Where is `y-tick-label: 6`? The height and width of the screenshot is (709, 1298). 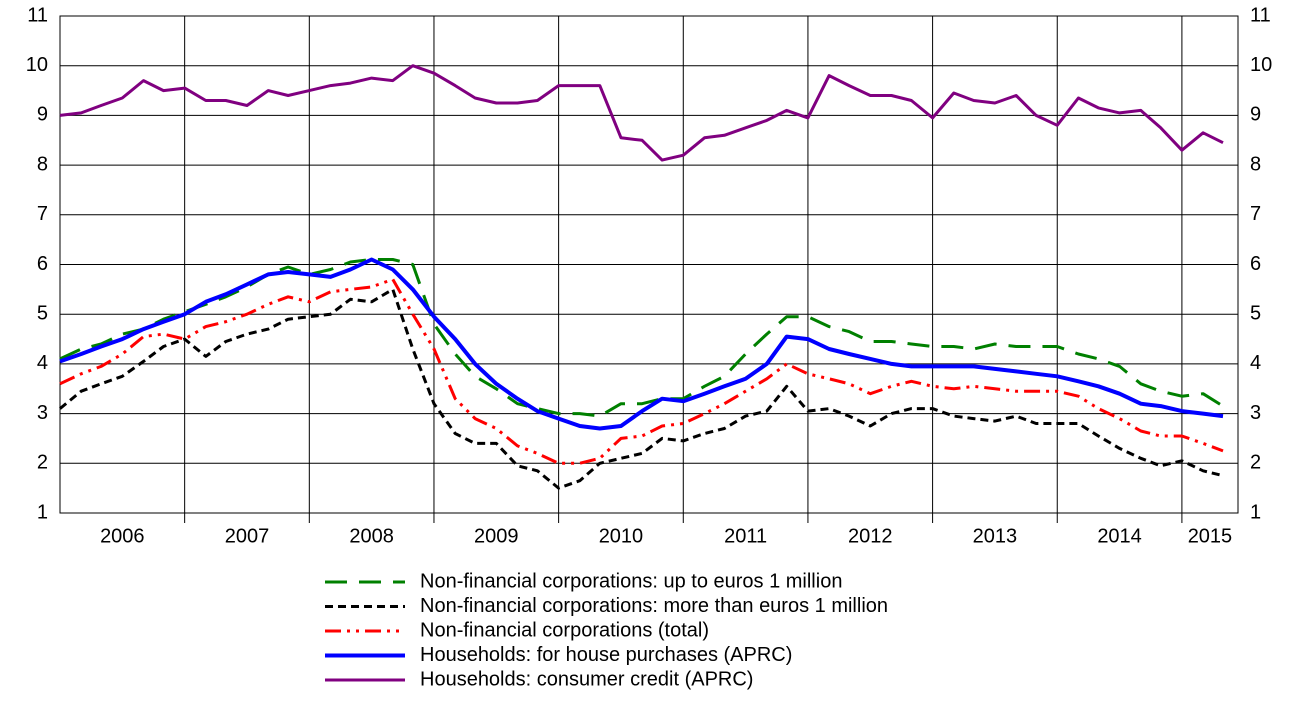
y-tick-label: 6 is located at coordinates (42, 264).